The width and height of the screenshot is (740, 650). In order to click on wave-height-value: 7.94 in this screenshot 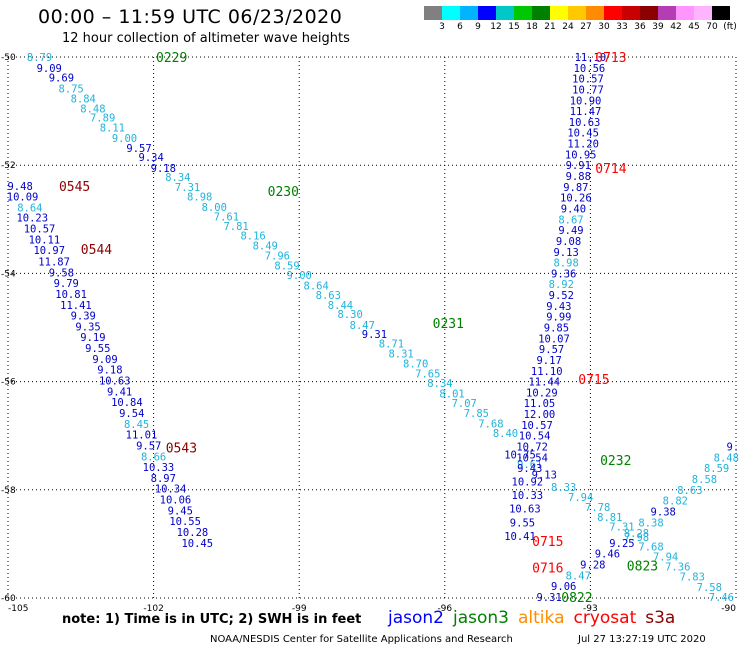, I will do `click(665, 557)`.